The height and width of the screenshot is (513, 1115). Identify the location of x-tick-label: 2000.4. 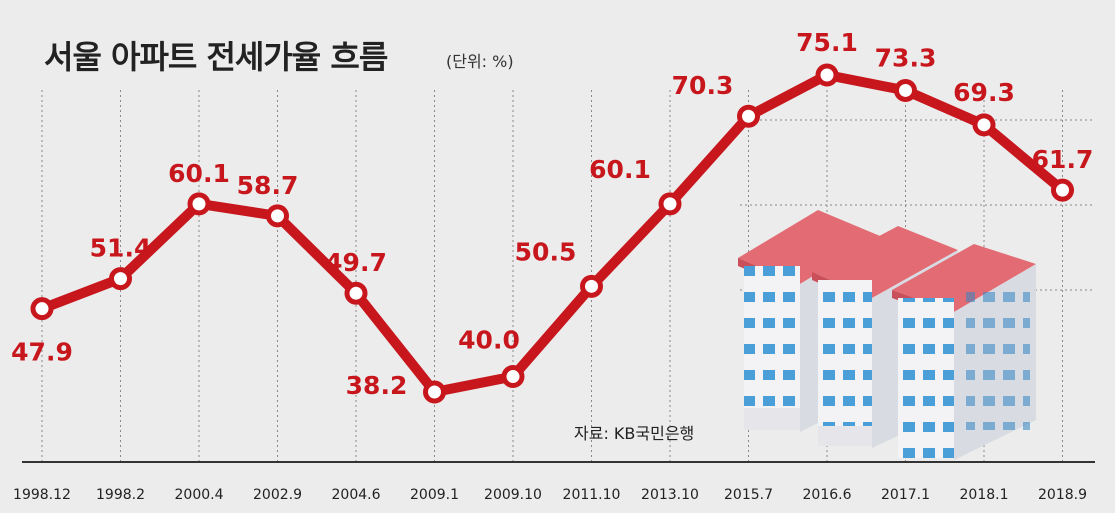
(199, 495).